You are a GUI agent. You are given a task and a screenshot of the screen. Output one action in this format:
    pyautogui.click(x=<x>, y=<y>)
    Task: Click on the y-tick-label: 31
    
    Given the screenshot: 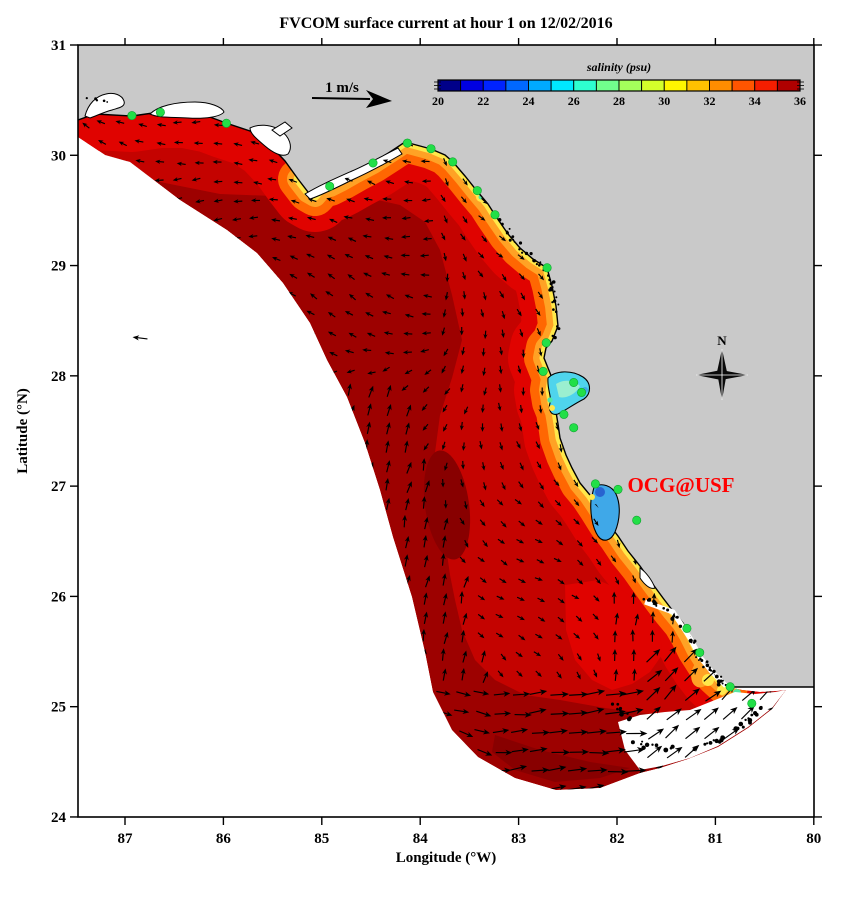 What is the action you would take?
    pyautogui.click(x=58, y=46)
    